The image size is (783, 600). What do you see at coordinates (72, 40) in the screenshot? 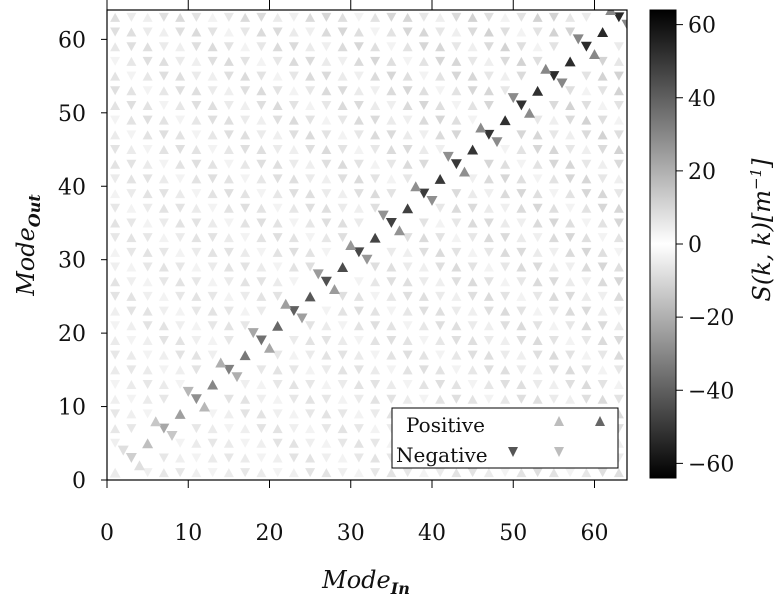
I see `y-tick-label: 60` at bounding box center [72, 40].